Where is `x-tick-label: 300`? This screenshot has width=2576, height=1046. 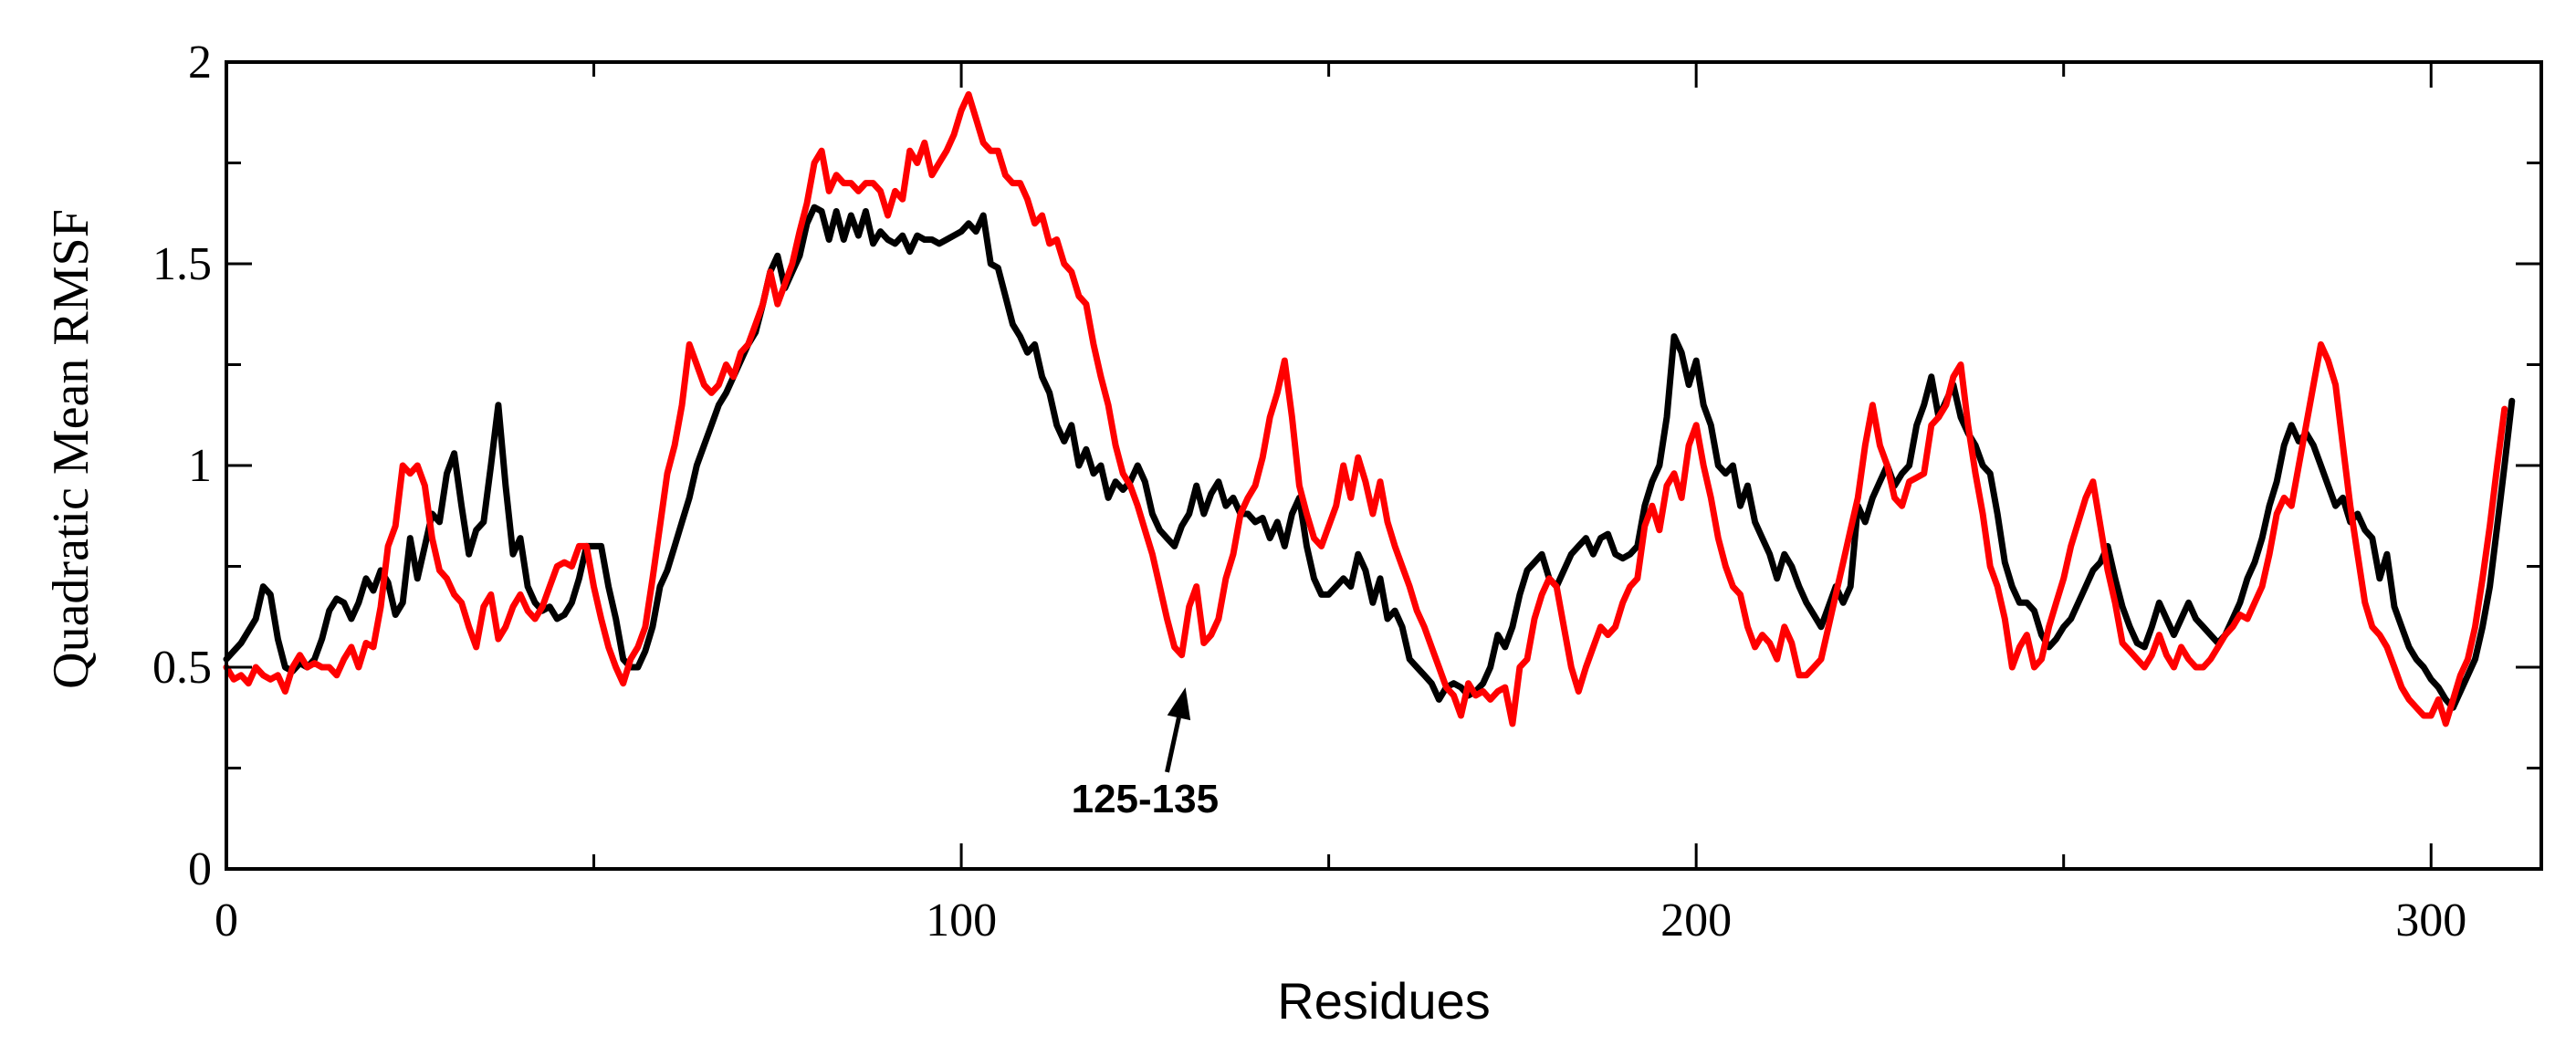
x-tick-label: 300 is located at coordinates (2430, 920).